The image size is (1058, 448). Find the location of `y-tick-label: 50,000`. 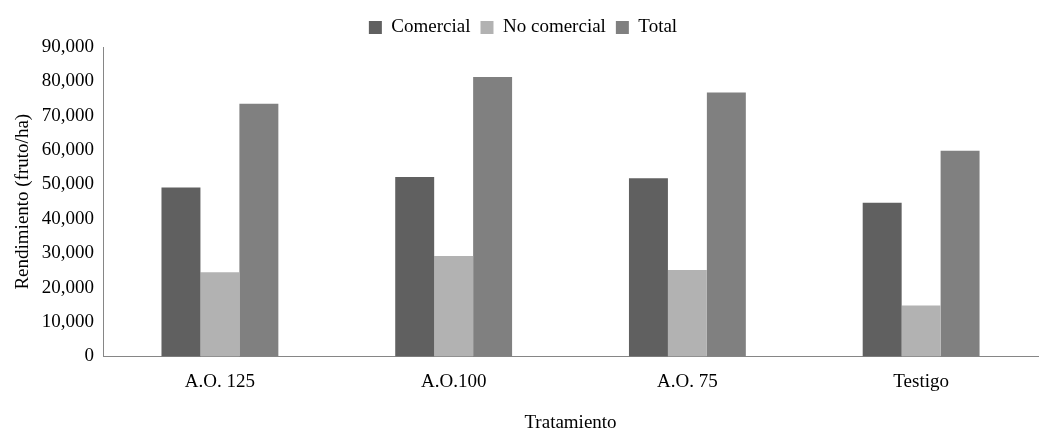

y-tick-label: 50,000 is located at coordinates (68, 183).